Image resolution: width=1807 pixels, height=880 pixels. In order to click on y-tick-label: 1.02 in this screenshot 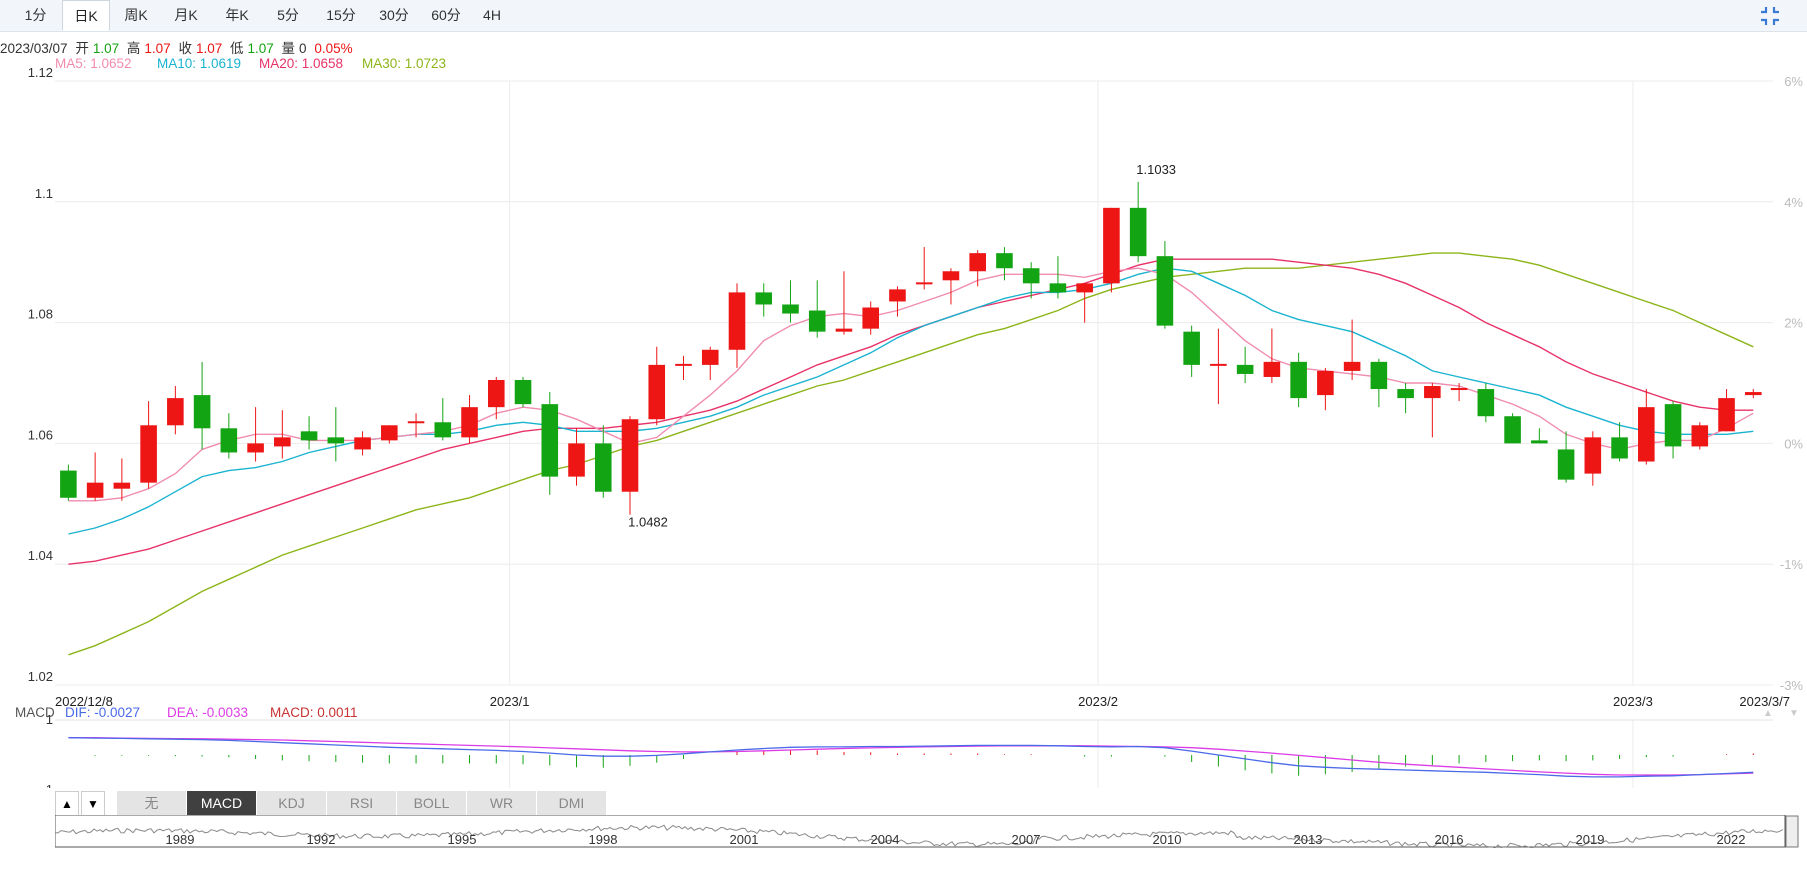, I will do `click(40, 676)`.